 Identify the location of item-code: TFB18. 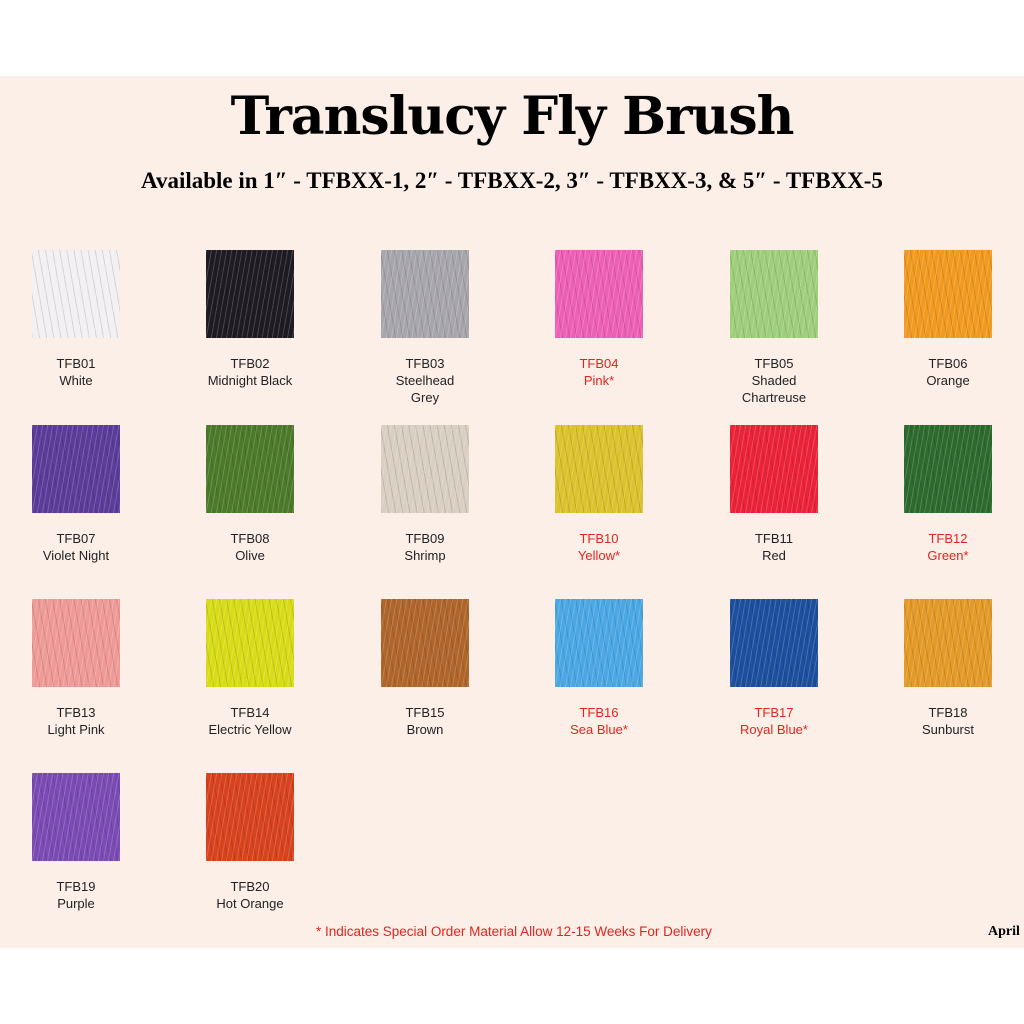
(948, 712).